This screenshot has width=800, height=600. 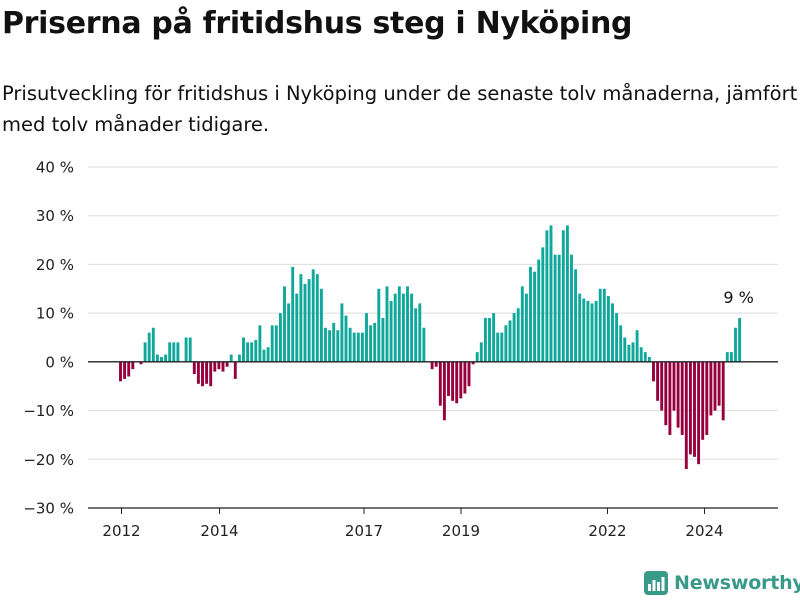 I want to click on y-tick-label: −20 %, so click(x=48, y=460).